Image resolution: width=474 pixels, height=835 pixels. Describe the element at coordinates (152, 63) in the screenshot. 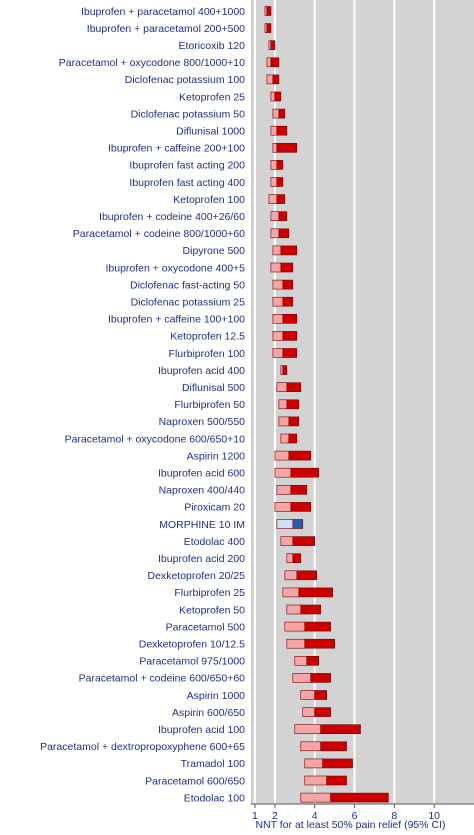

I see `category-label: Paracetamol + oxycodone 800/1000+10` at that location.